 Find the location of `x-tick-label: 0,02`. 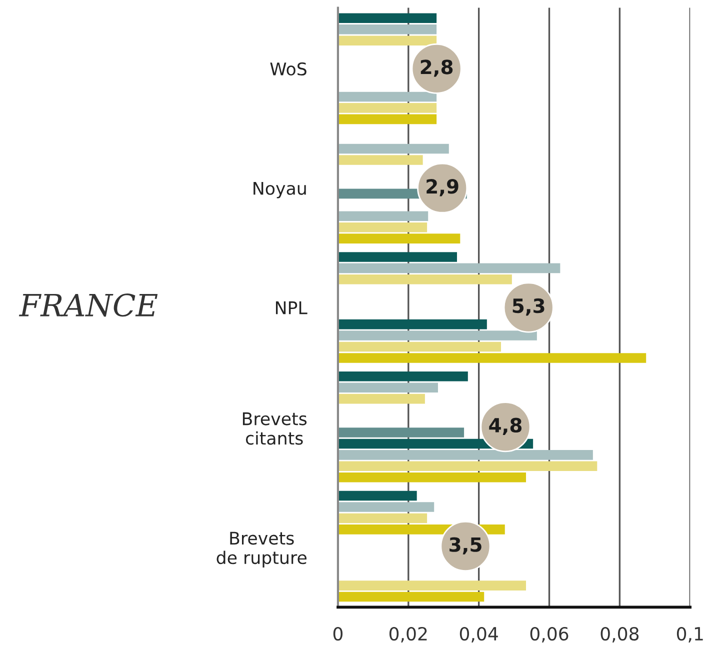

x-tick-label: 0,02 is located at coordinates (408, 634).